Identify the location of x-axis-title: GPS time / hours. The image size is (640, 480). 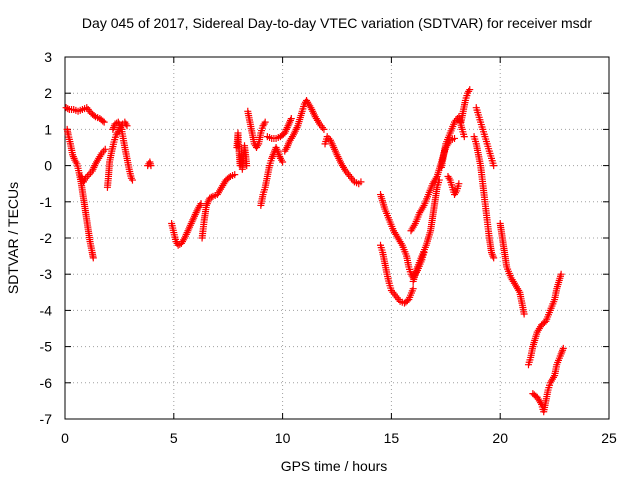
(334, 466).